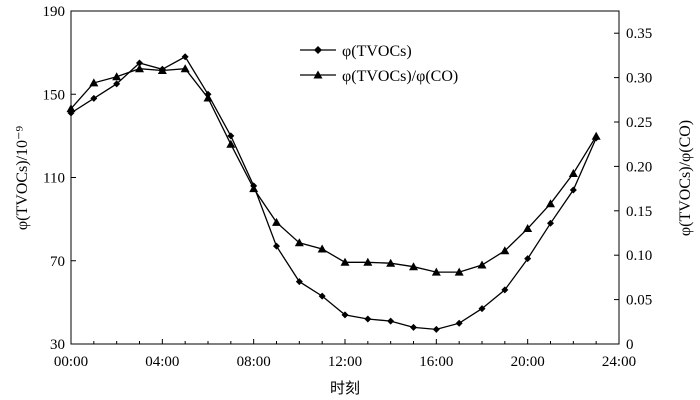 This screenshot has width=700, height=400. I want to click on legend-triangle-marker, so click(318, 74).